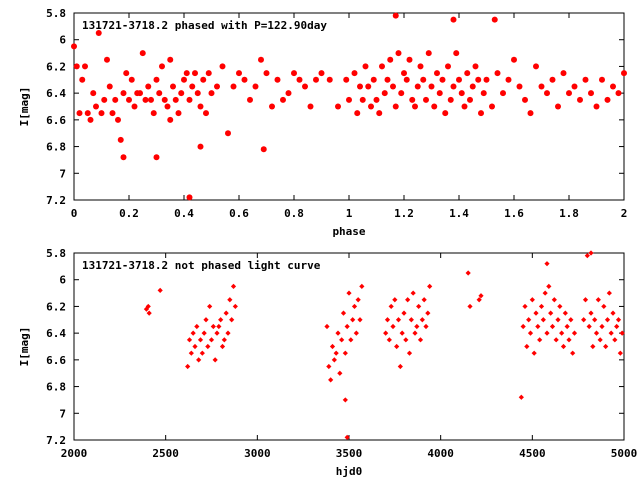 Image resolution: width=640 pixels, height=484 pixels. Describe the element at coordinates (624, 453) in the screenshot. I see `x-tick-label: 5000` at that location.